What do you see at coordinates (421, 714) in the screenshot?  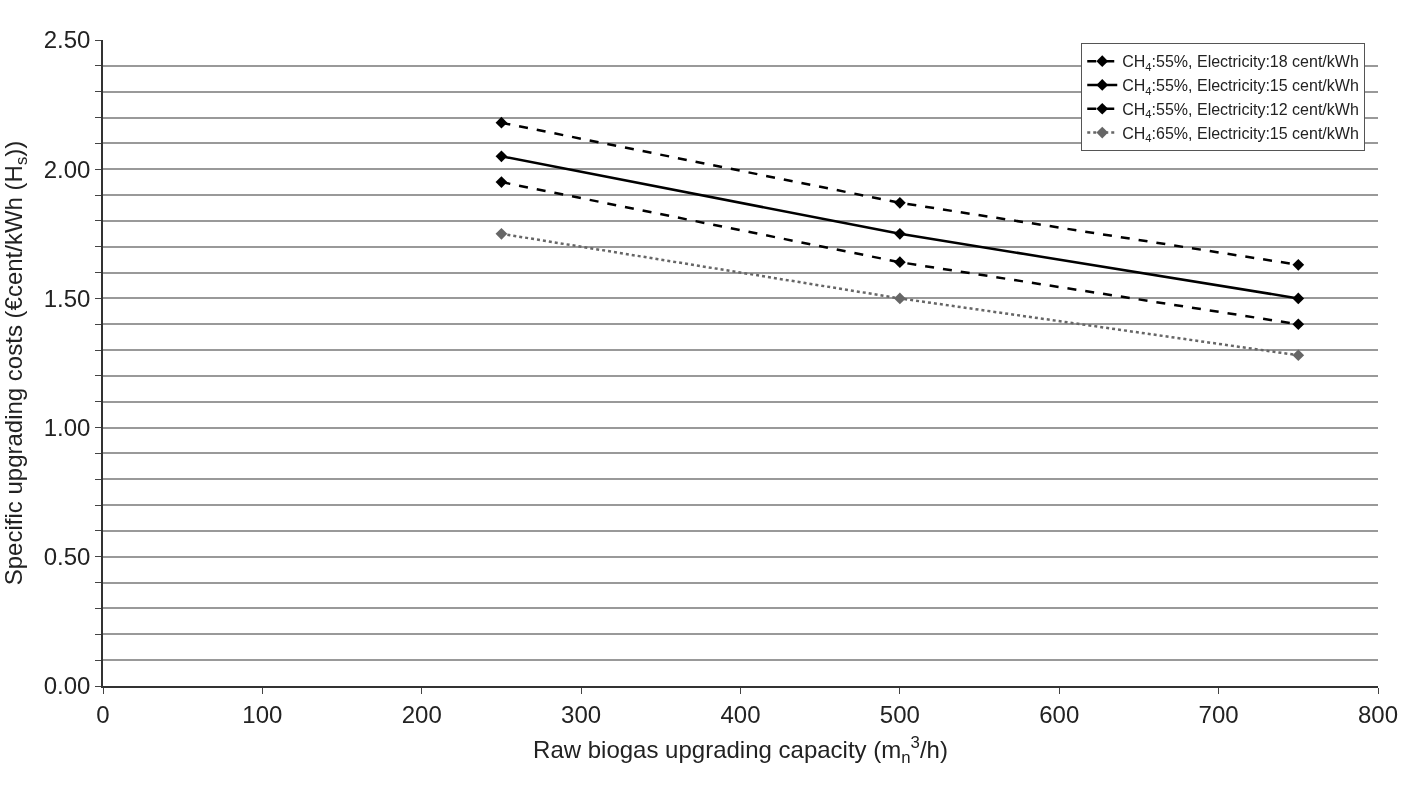 I see `x-tick-label: 200` at bounding box center [421, 714].